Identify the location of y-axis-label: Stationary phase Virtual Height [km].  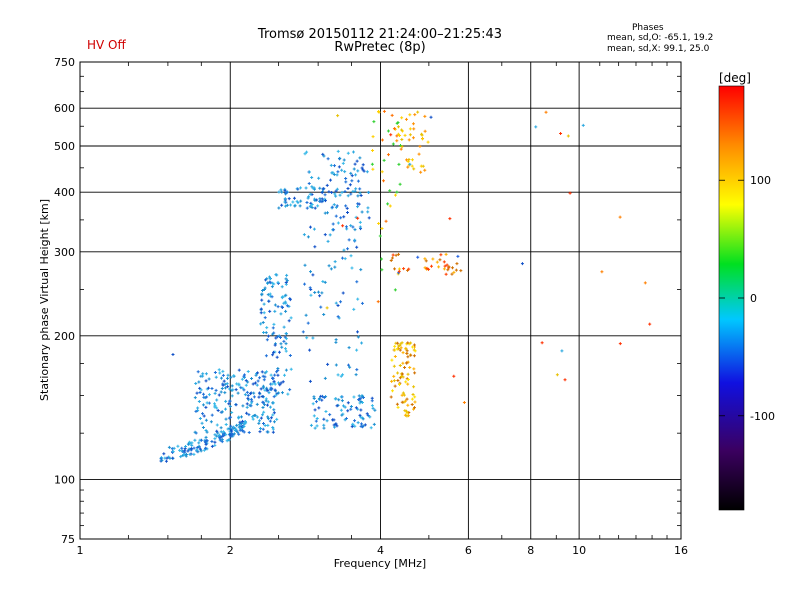
(44, 300).